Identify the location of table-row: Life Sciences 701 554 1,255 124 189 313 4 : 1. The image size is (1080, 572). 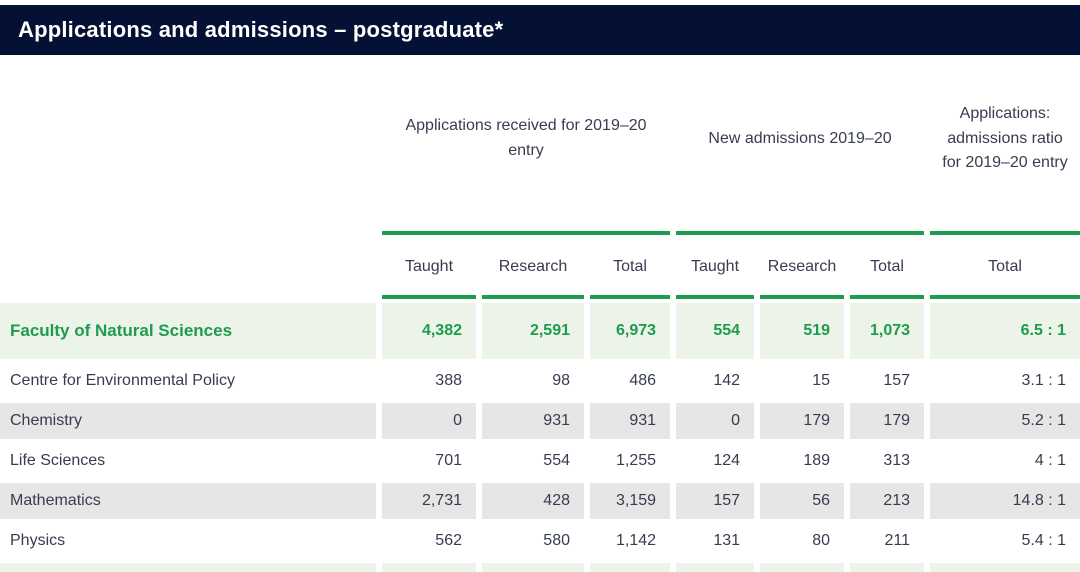
(540, 461).